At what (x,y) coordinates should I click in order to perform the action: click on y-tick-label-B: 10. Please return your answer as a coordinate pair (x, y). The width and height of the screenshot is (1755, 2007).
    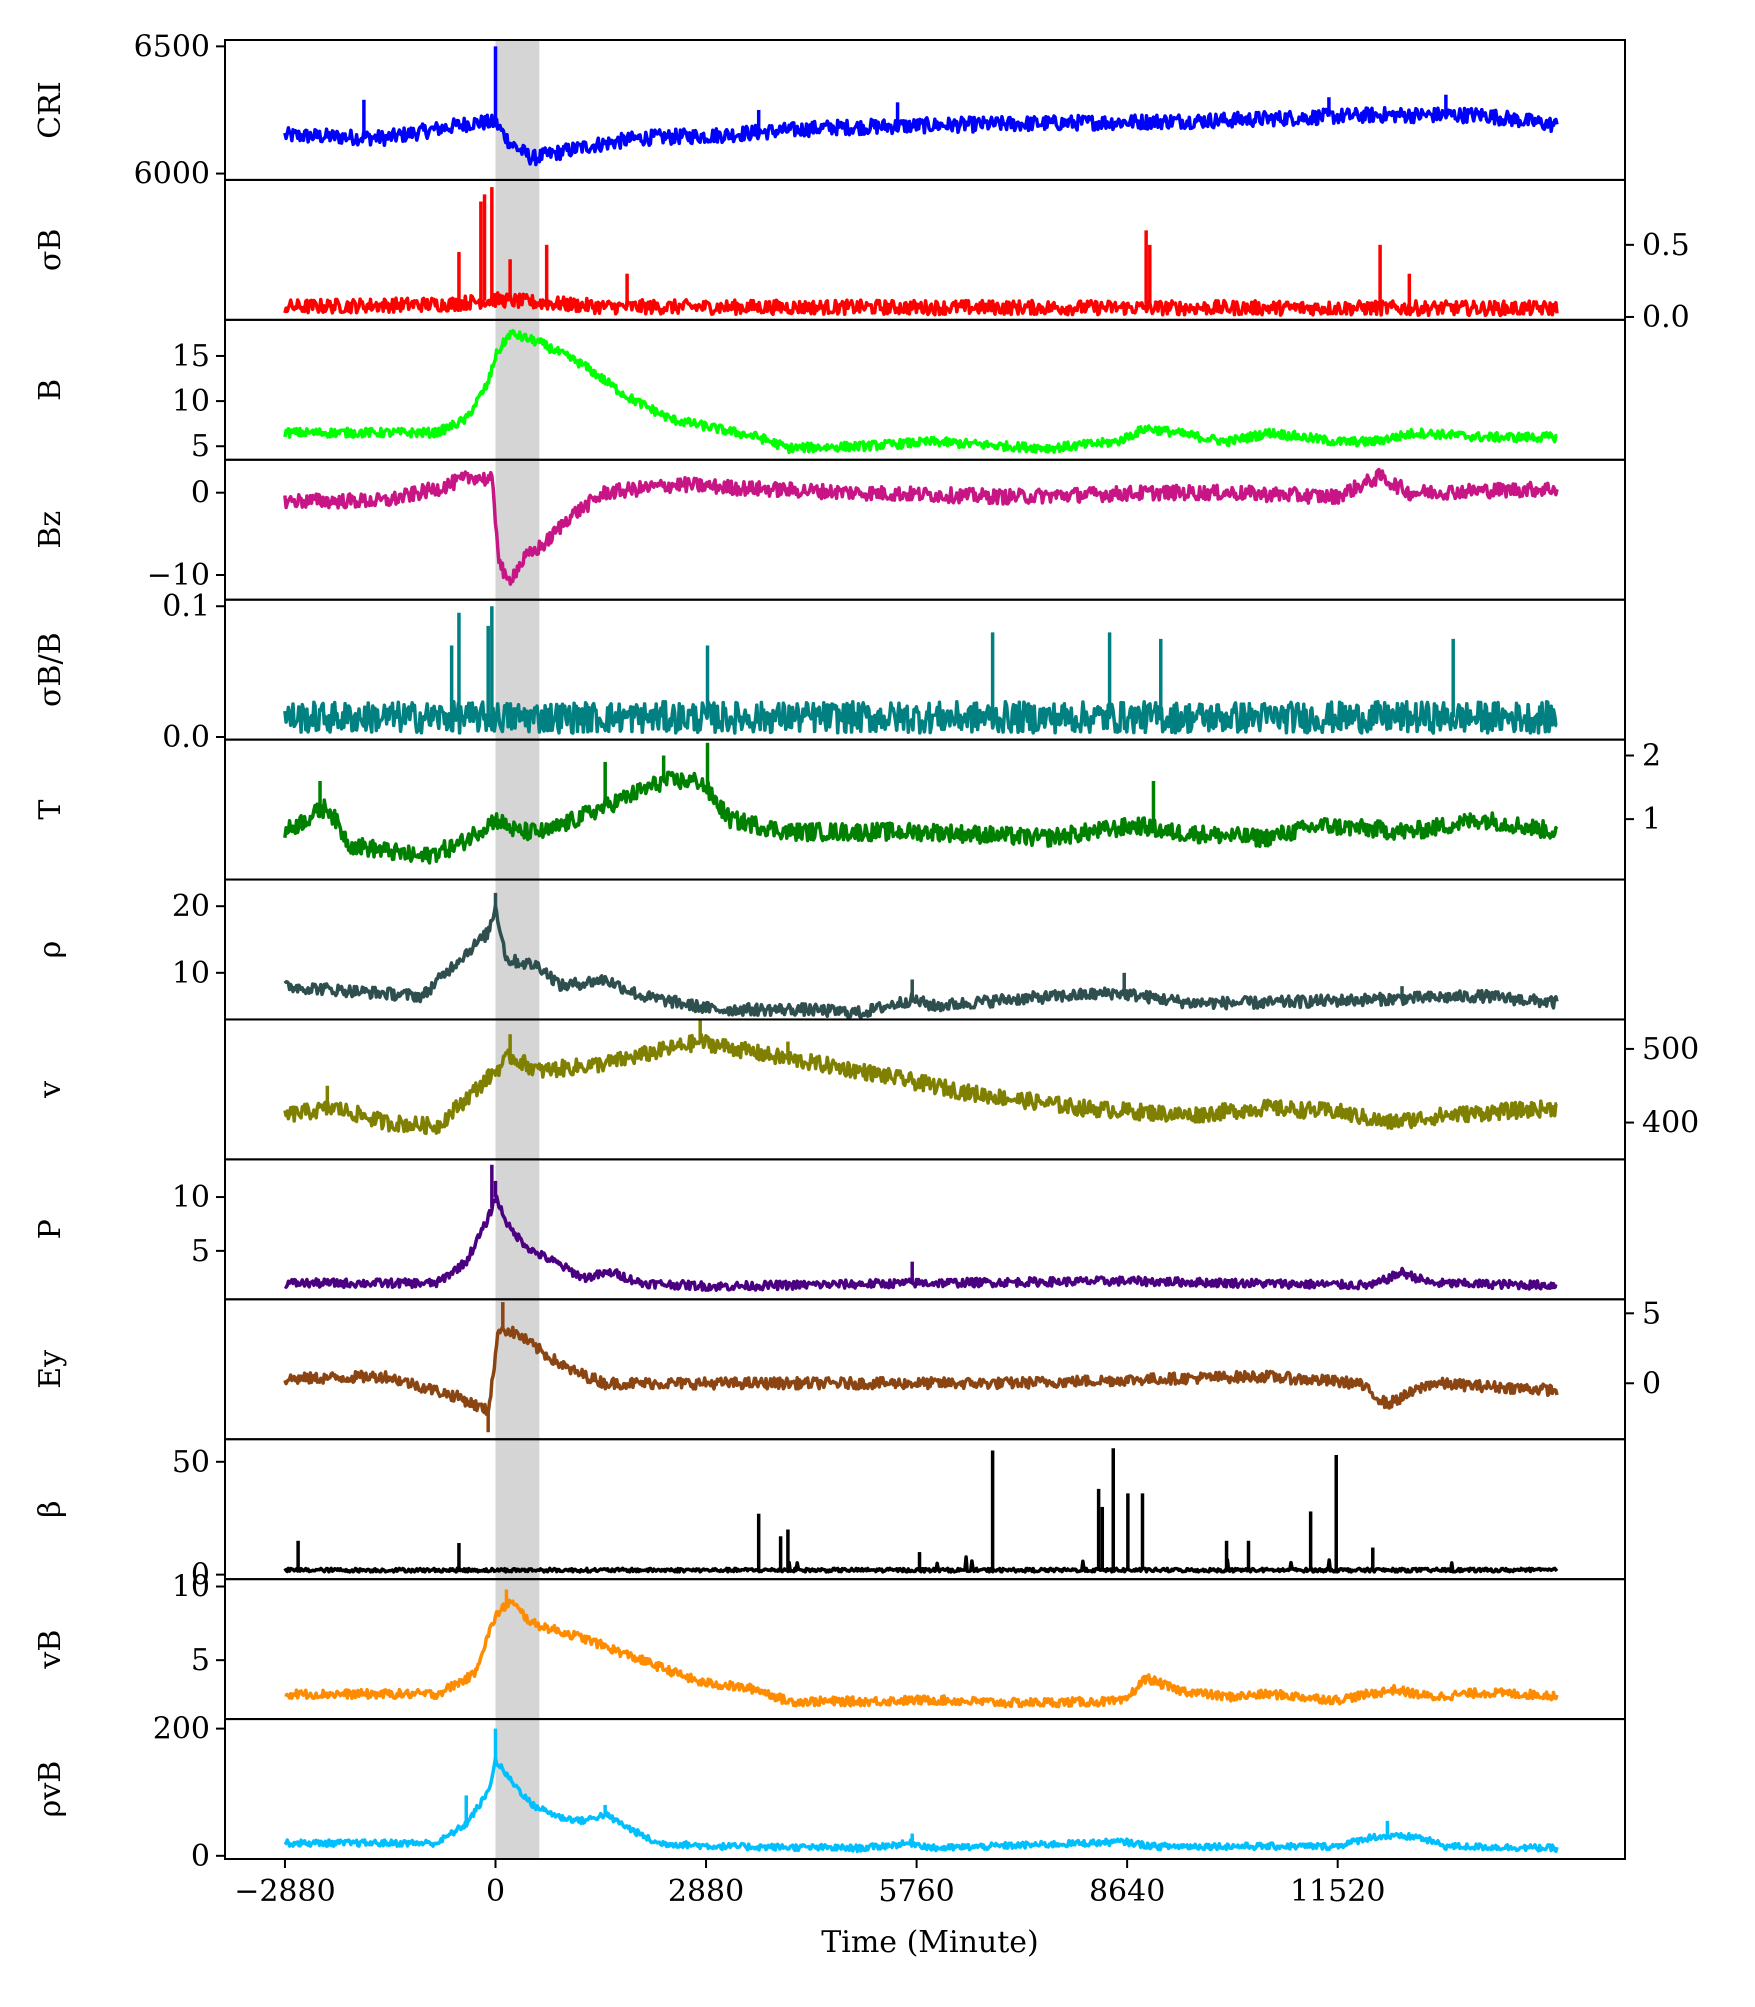
    Looking at the image, I should click on (191, 401).